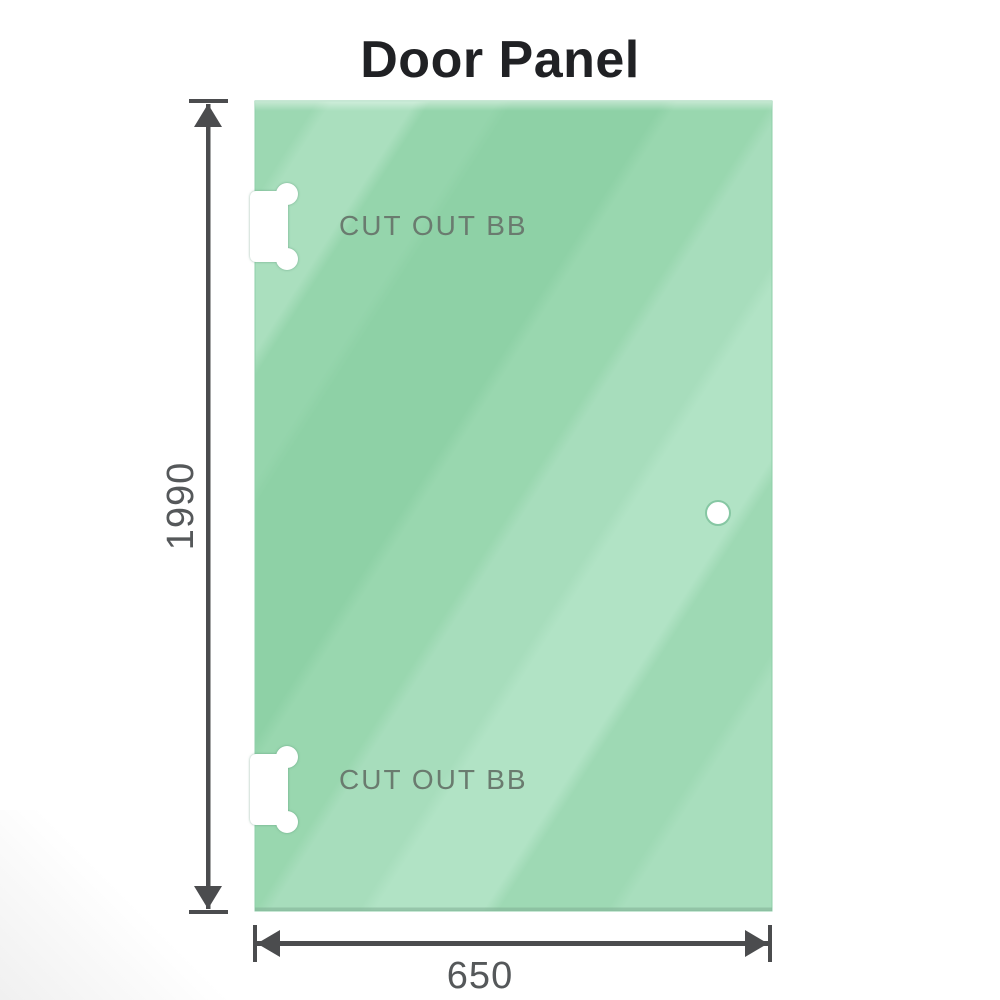 The width and height of the screenshot is (1000, 1000). Describe the element at coordinates (480, 976) in the screenshot. I see `width-dimension-label: 650` at that location.